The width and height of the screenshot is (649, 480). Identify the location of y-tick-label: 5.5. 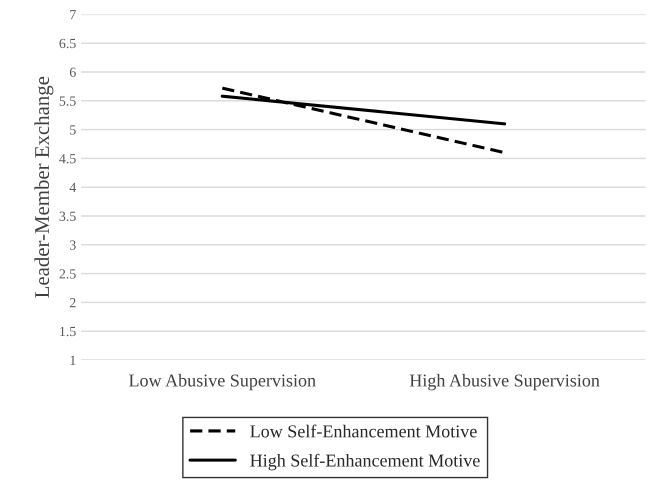
(68, 101).